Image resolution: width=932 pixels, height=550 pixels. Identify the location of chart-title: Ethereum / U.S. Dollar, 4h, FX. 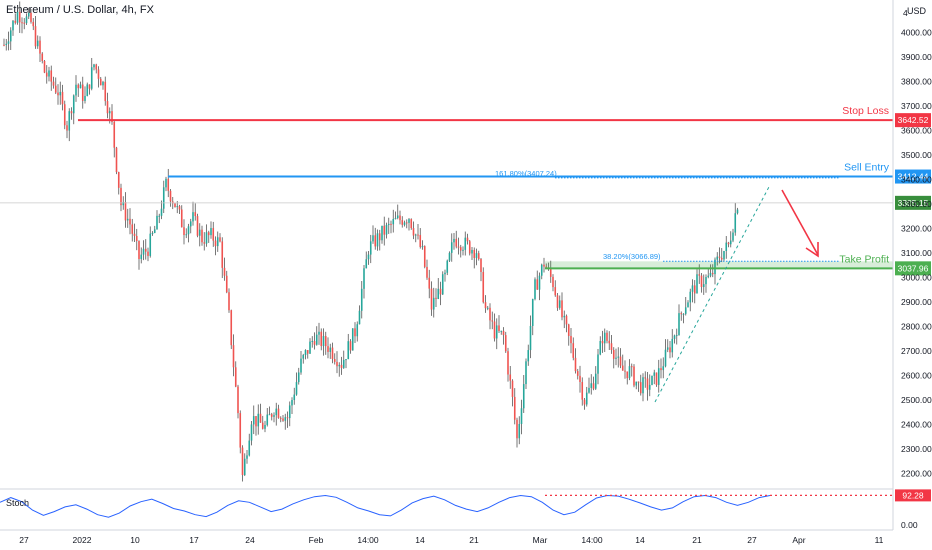
(80, 10).